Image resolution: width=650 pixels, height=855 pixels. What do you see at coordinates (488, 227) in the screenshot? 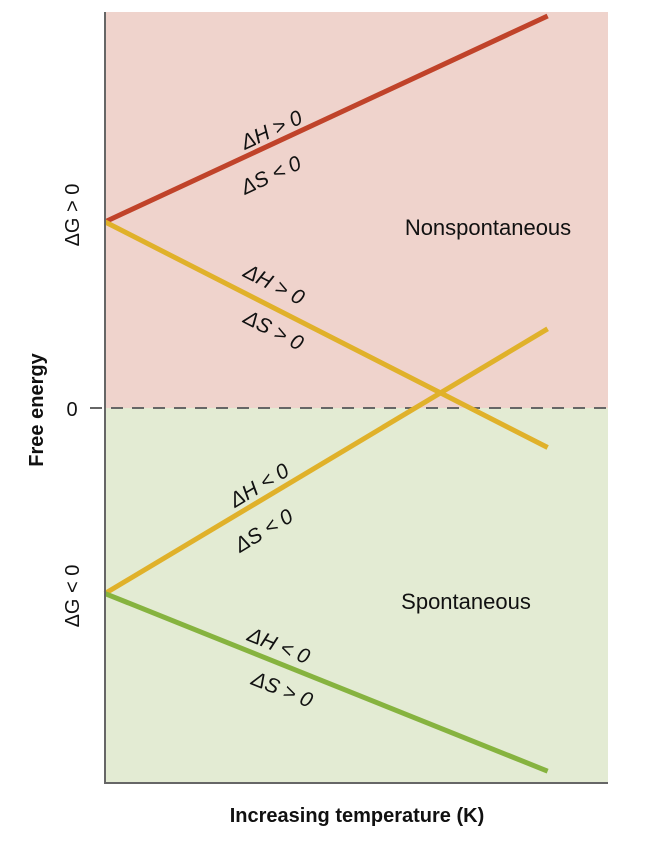
I see `nonspontaneous-label: Nonspontaneous` at bounding box center [488, 227].